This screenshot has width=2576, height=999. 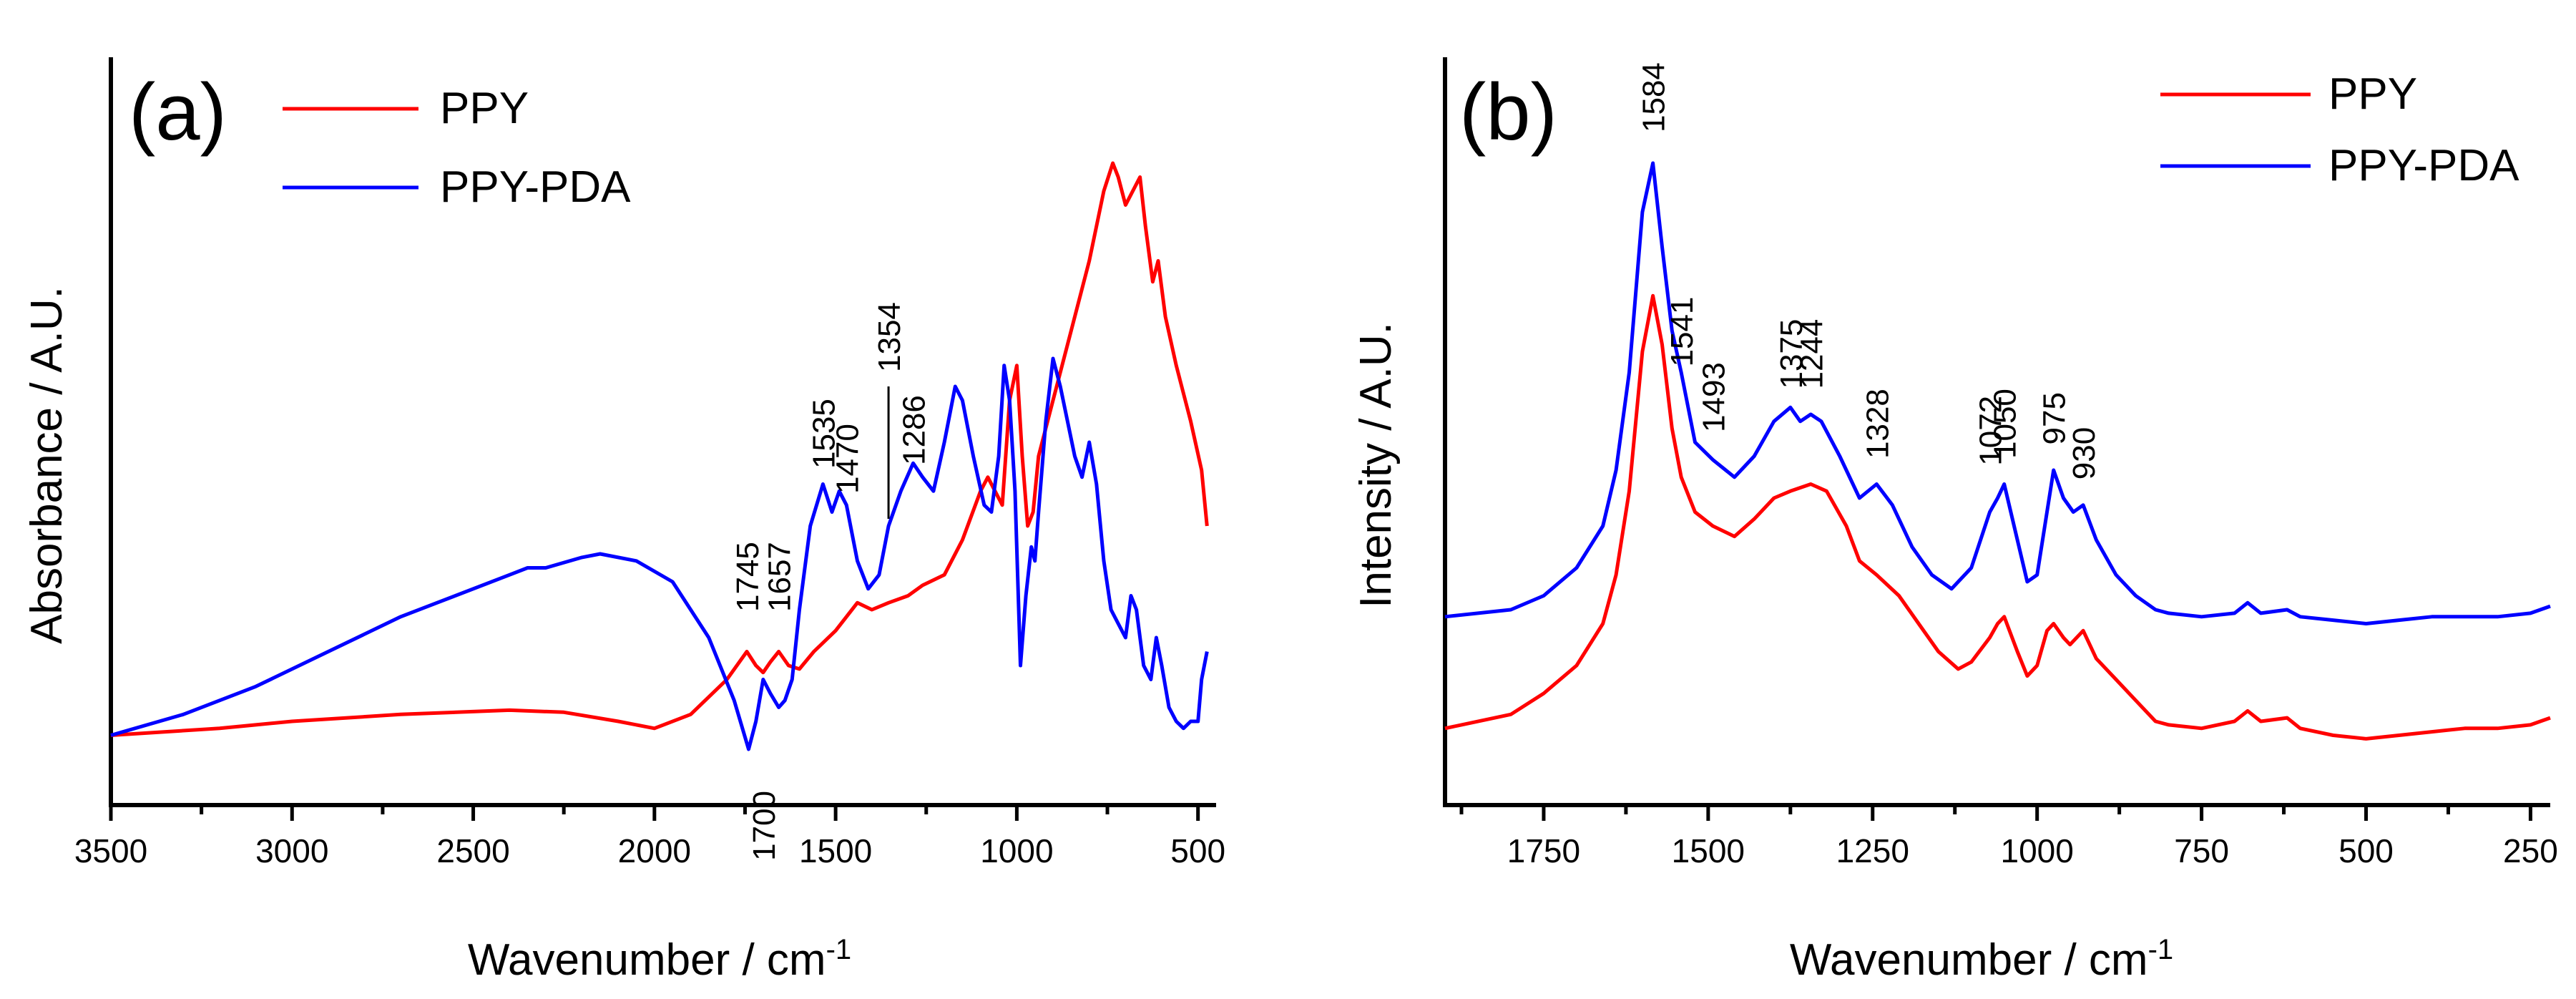 What do you see at coordinates (647, 960) in the screenshot?
I see `x-axis-label-a-main: Wavenumber / cm` at bounding box center [647, 960].